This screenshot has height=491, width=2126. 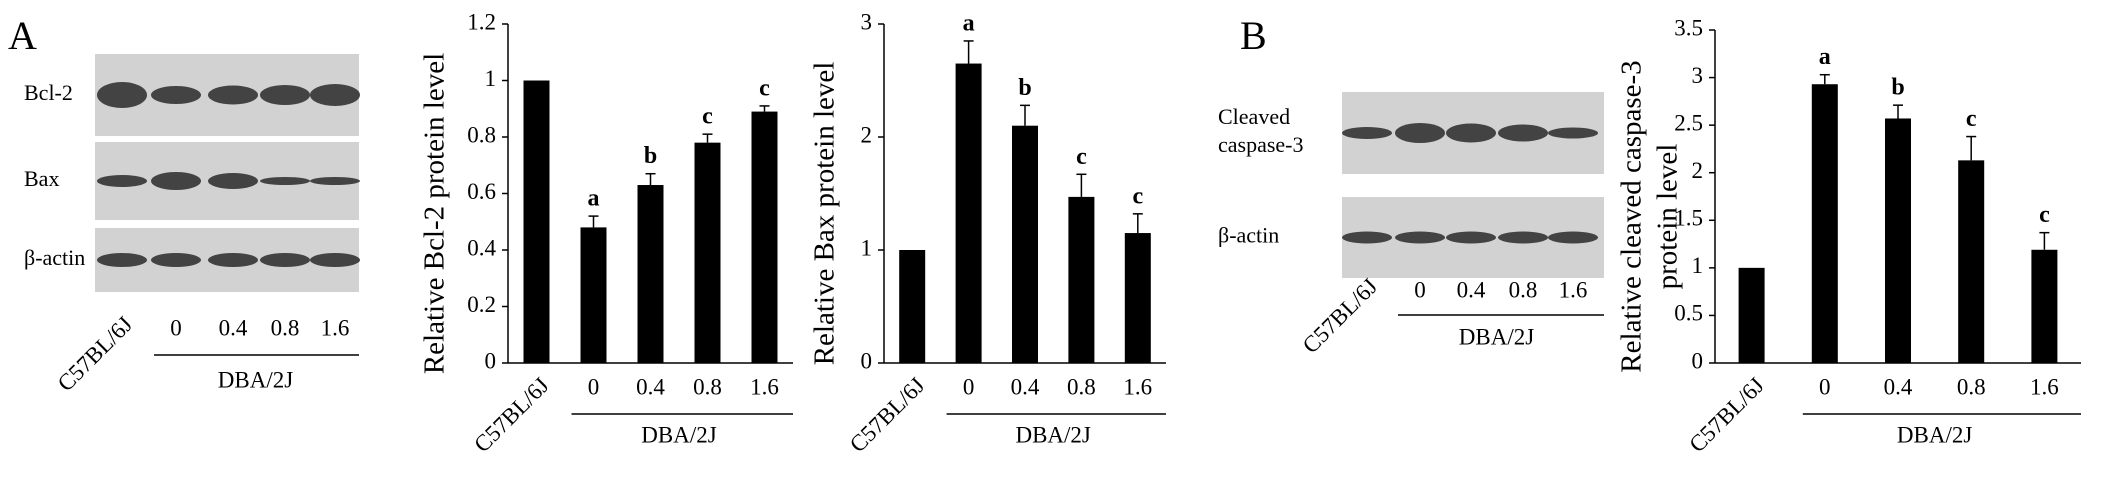 What do you see at coordinates (1253, 35) in the screenshot?
I see `panel-label: B` at bounding box center [1253, 35].